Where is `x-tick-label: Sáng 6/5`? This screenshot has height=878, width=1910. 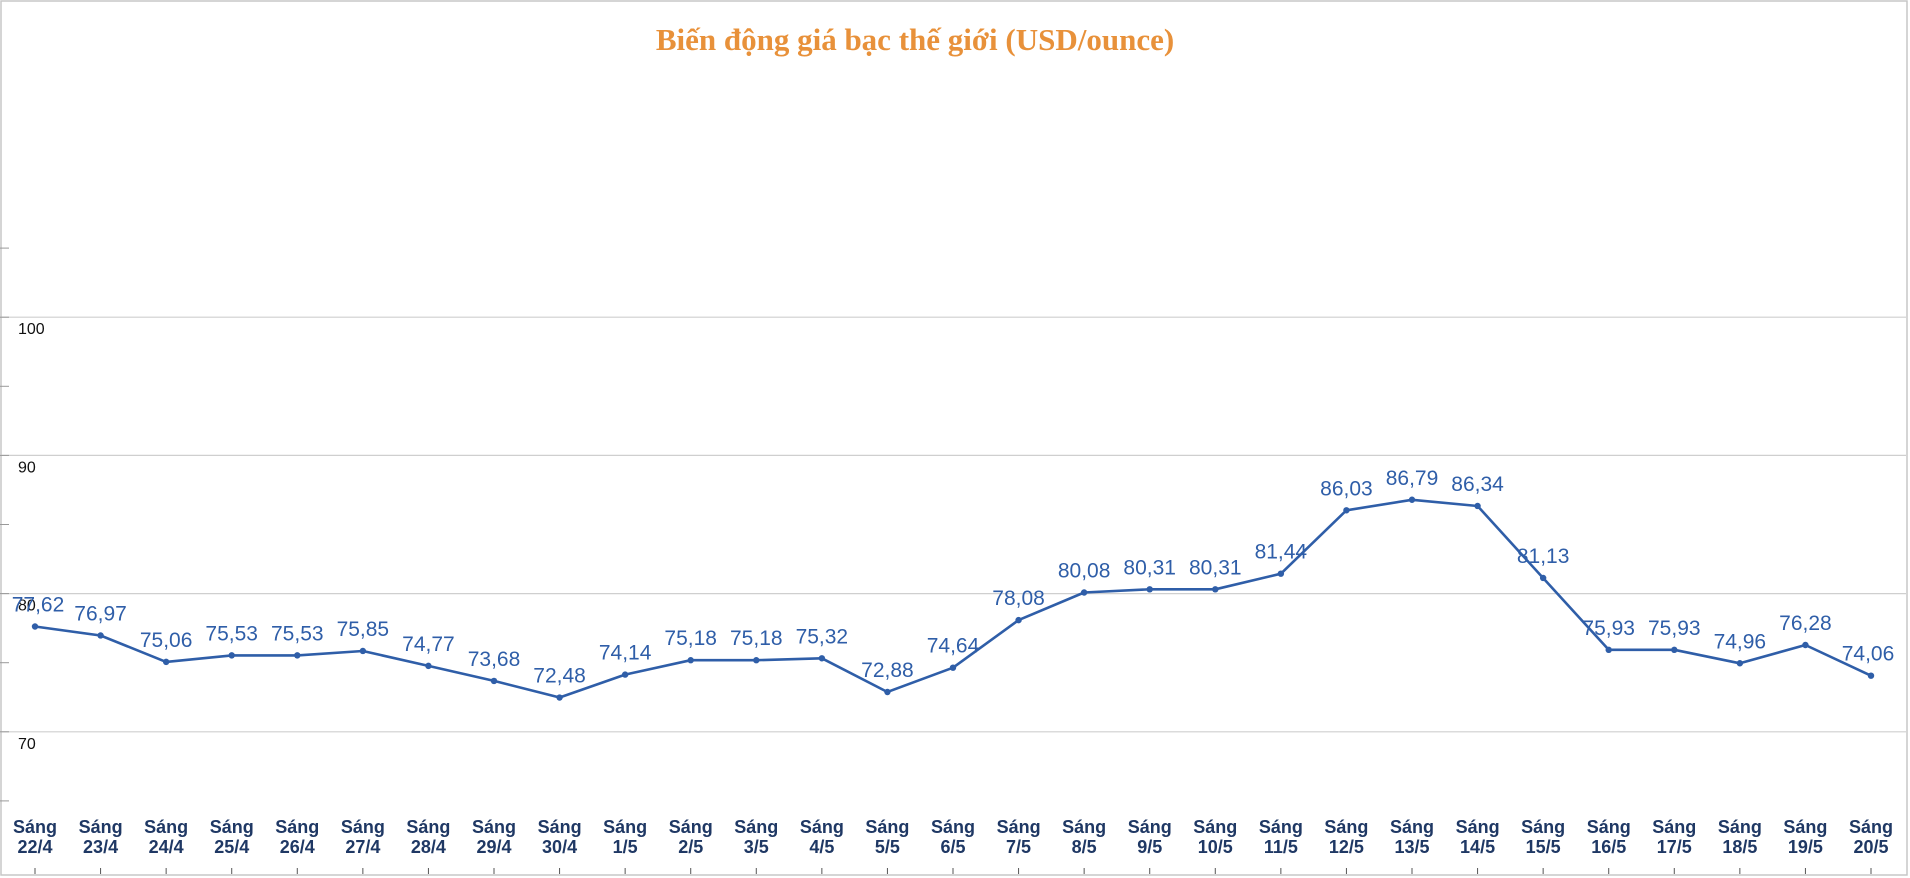 x-tick-label: Sáng 6/5 is located at coordinates (953, 837).